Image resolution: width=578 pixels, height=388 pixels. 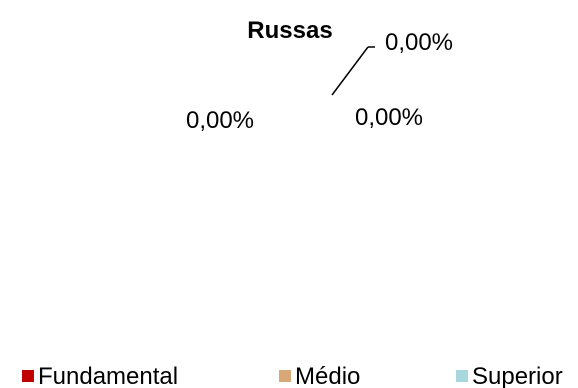 What do you see at coordinates (517, 375) in the screenshot?
I see `legend-label-2: Superior` at bounding box center [517, 375].